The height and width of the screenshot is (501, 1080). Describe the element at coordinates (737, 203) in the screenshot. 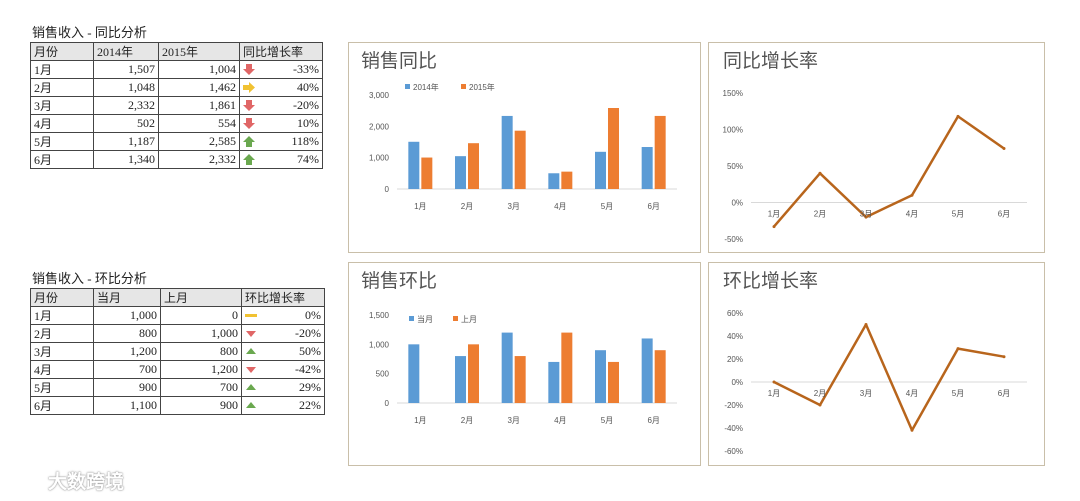

I see `y-tick-label: 0%` at that location.